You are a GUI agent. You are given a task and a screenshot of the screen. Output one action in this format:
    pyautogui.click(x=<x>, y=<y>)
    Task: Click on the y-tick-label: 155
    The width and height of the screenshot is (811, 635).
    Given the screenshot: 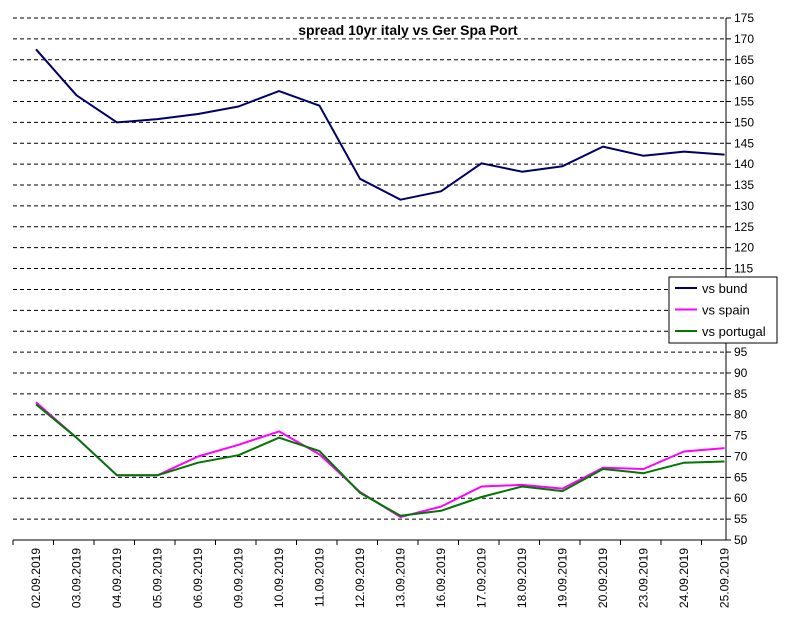 What is the action you would take?
    pyautogui.click(x=744, y=102)
    